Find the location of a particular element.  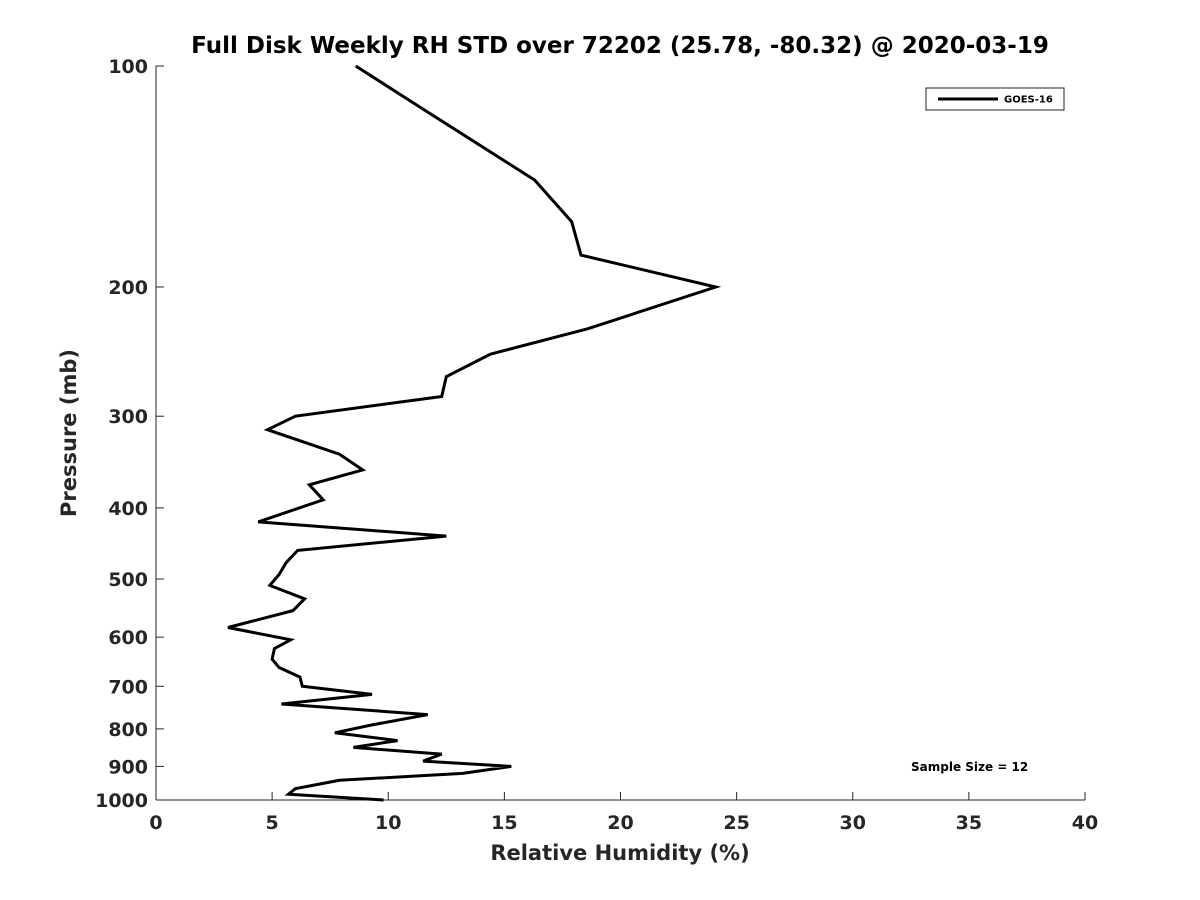

y-tick-label: 300 is located at coordinates (128, 417).